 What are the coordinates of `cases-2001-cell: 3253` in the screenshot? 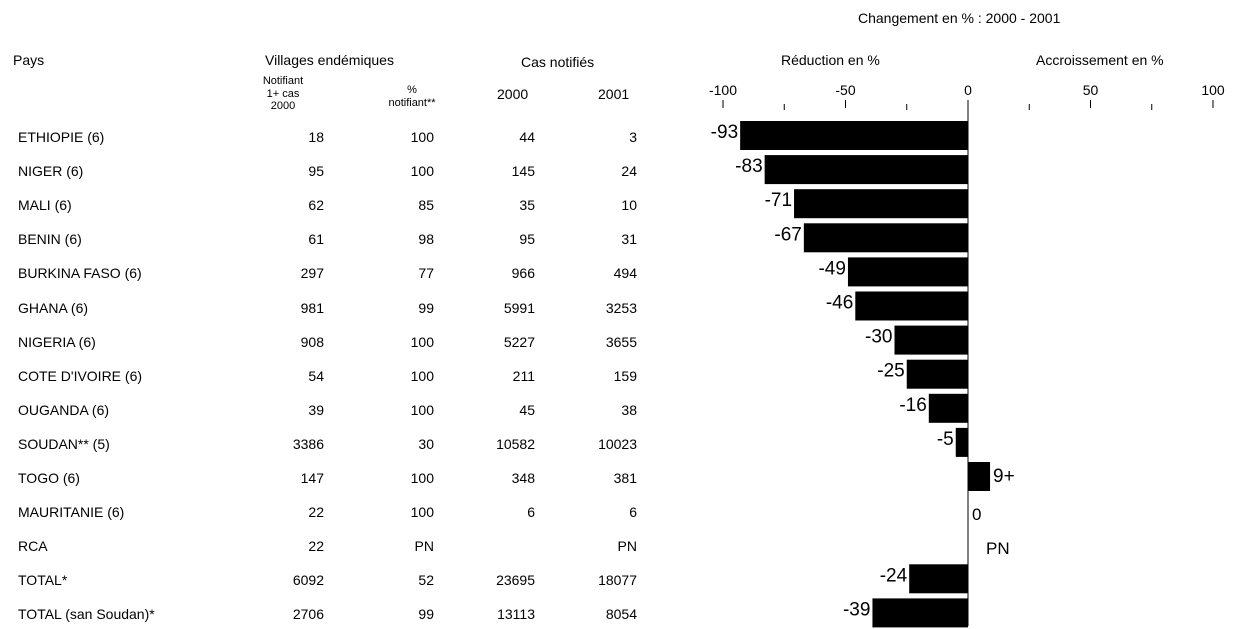 It's located at (621, 307).